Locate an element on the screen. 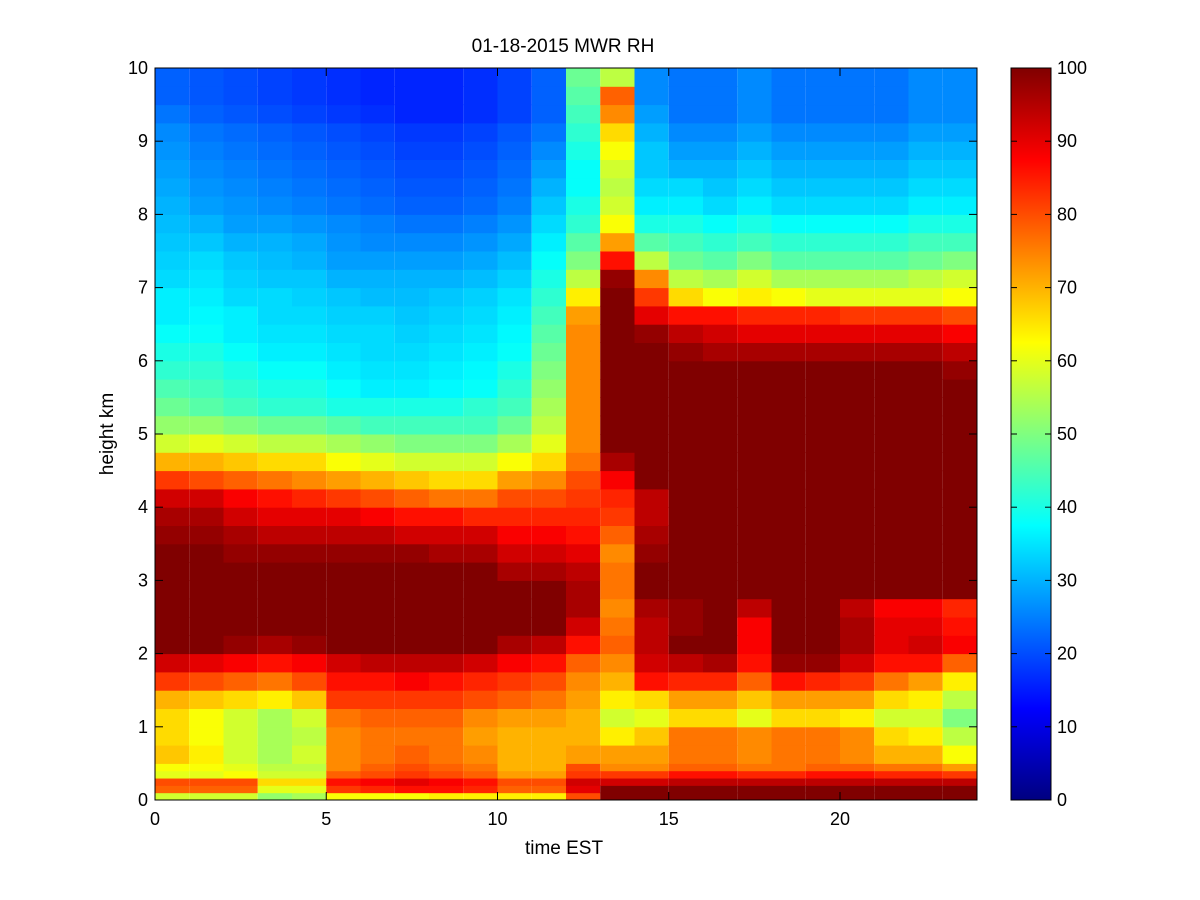  y-tick-label: 6 is located at coordinates (143, 361).